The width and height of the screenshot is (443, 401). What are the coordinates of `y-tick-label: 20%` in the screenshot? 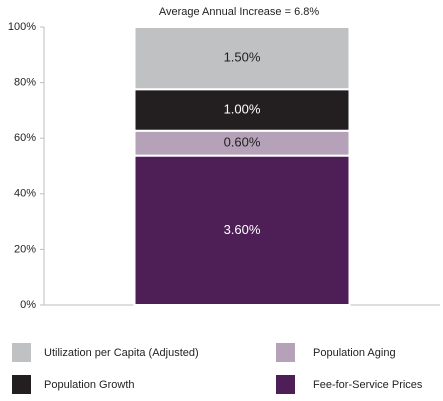 It's located at (25, 249).